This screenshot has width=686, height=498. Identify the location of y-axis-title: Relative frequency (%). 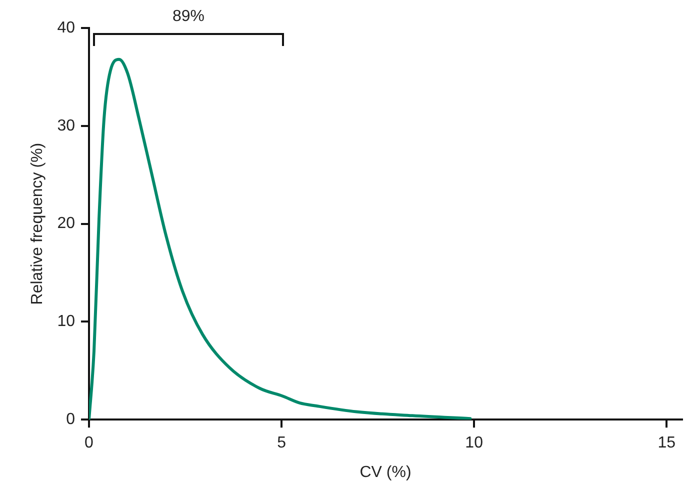
(37, 223).